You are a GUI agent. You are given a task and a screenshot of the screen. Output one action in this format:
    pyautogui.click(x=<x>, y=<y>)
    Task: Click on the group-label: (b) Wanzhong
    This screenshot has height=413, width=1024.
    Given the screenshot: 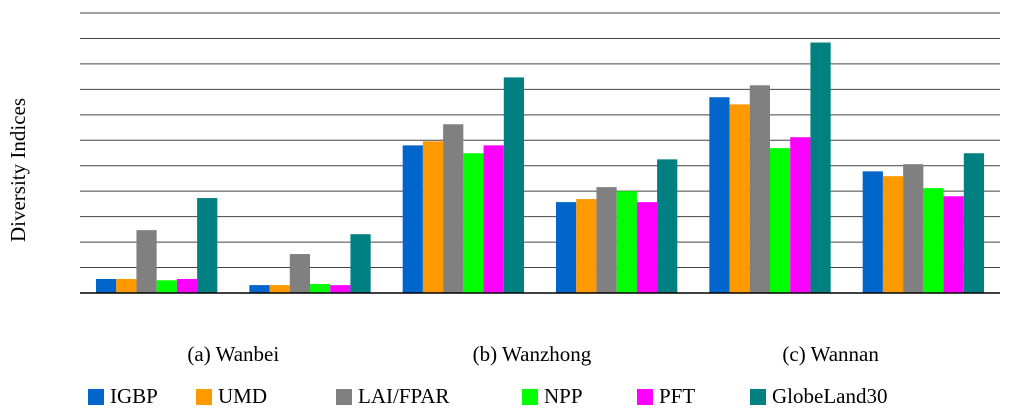 What is the action you would take?
    pyautogui.click(x=532, y=354)
    